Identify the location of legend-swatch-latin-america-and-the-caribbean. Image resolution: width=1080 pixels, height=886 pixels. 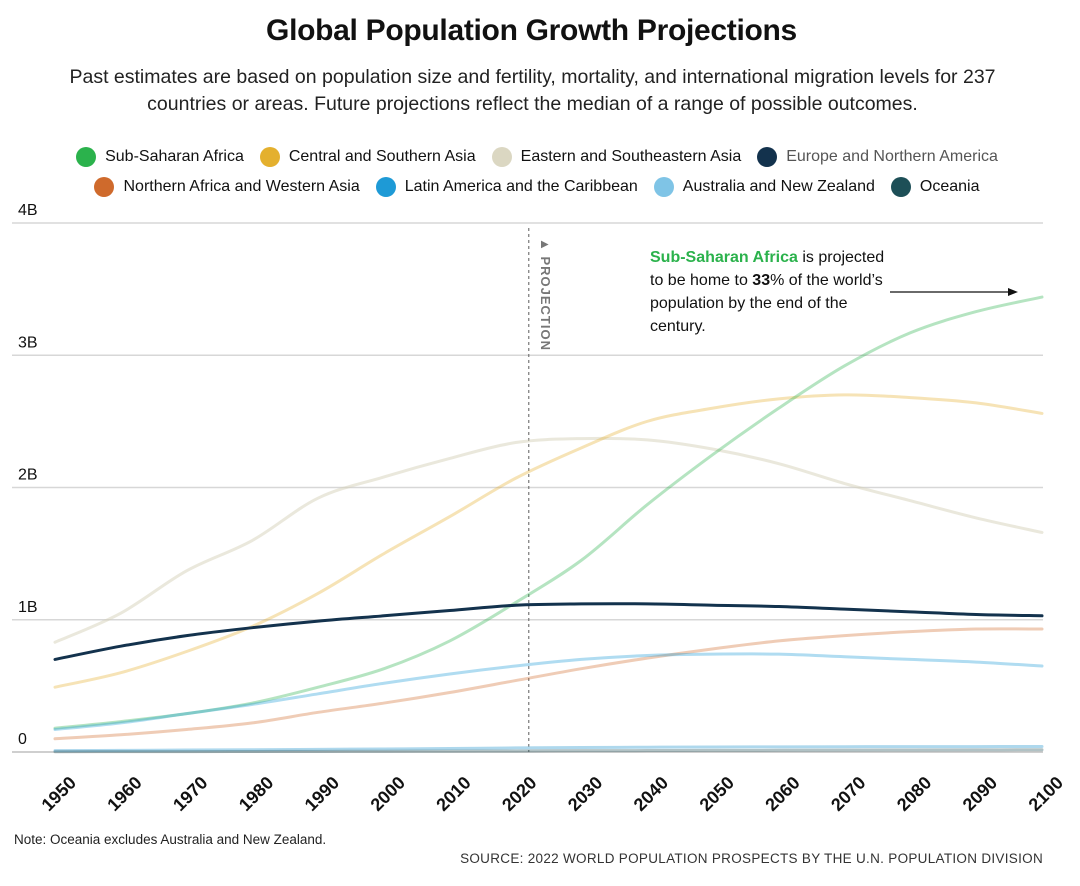
(385, 187).